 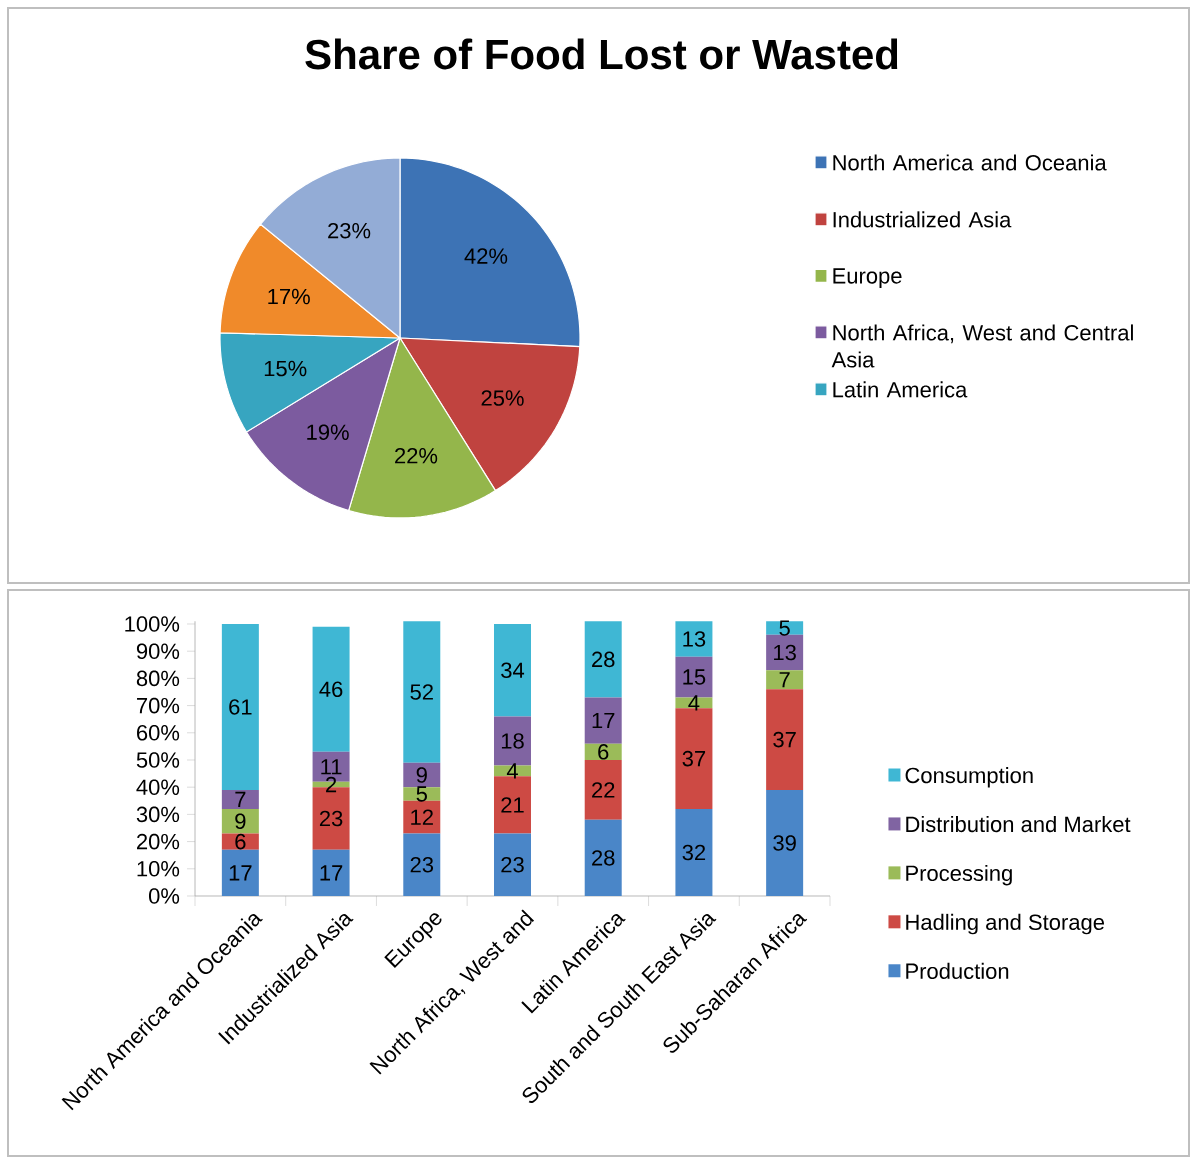 I want to click on legend-label: North America and Oceania, so click(x=970, y=162).